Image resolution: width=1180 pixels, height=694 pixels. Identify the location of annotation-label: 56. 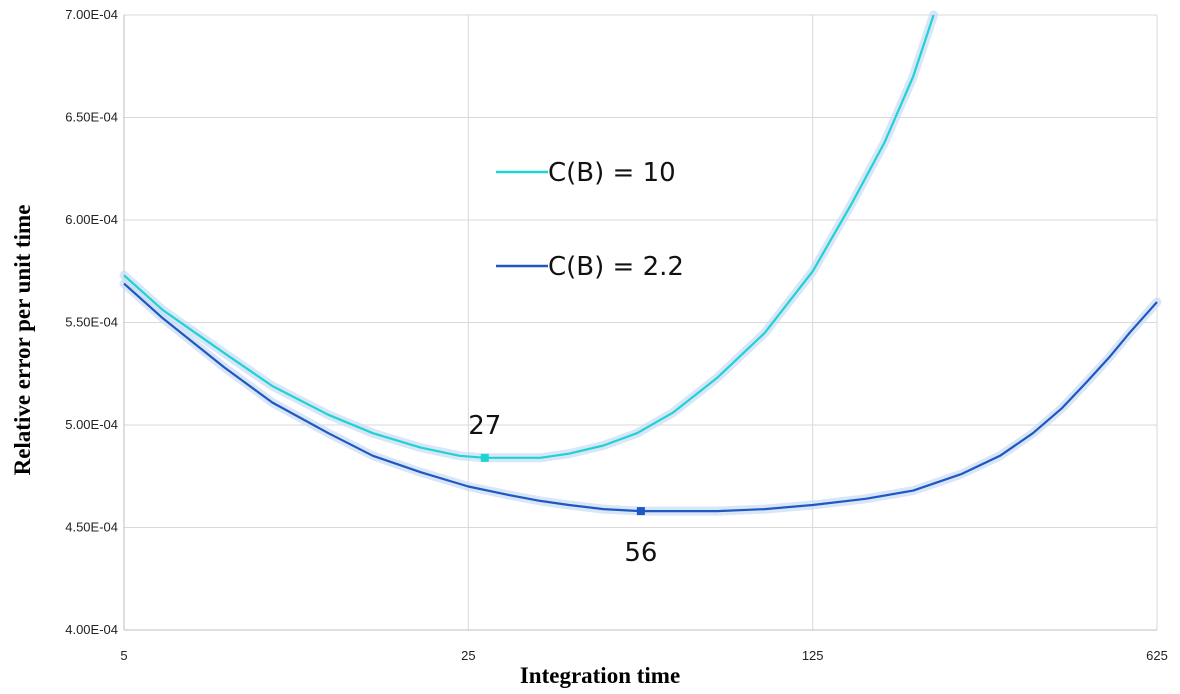
(640, 553).